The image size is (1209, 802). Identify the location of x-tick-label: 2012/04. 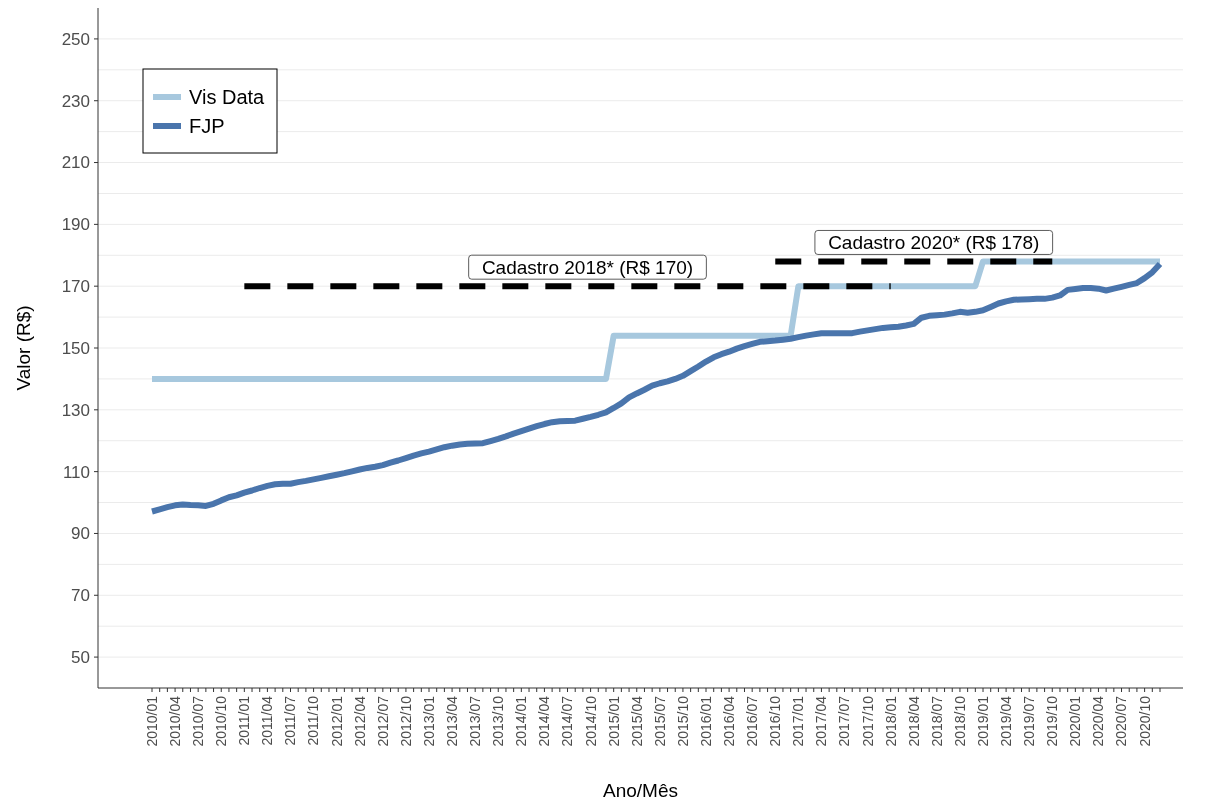
(359, 721).